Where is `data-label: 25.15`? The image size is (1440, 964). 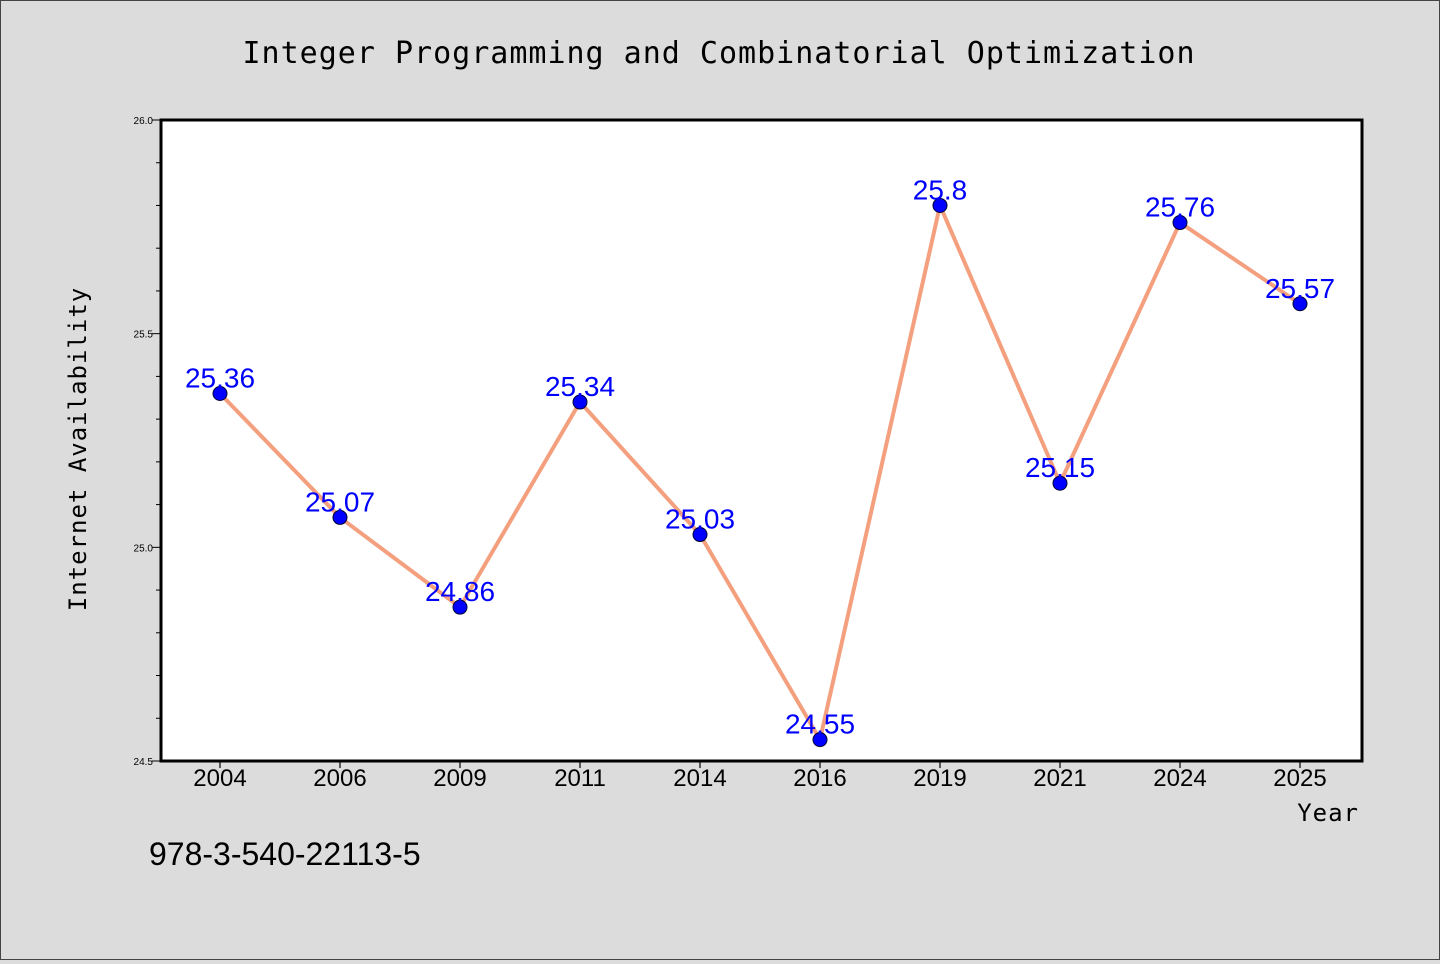 data-label: 25.15 is located at coordinates (1060, 467).